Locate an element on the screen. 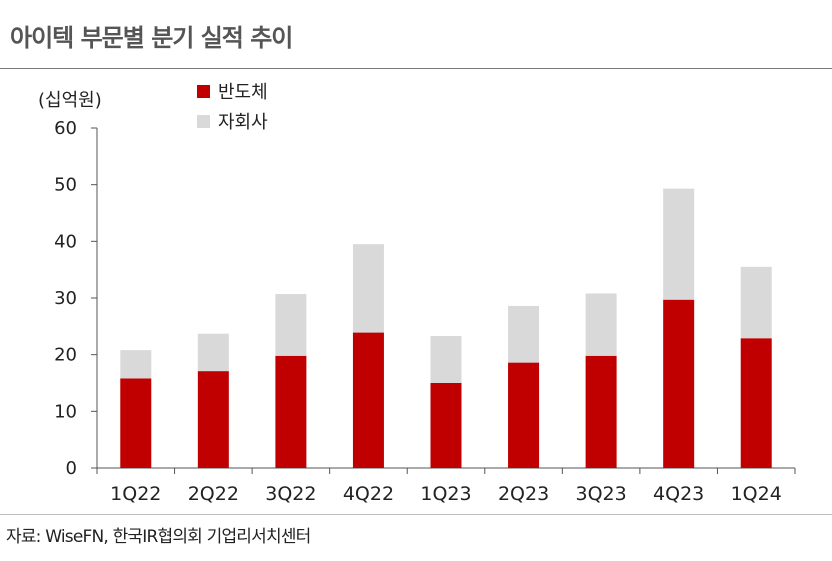 This screenshot has height=561, width=832. y-tick-label: 30 is located at coordinates (65, 298).